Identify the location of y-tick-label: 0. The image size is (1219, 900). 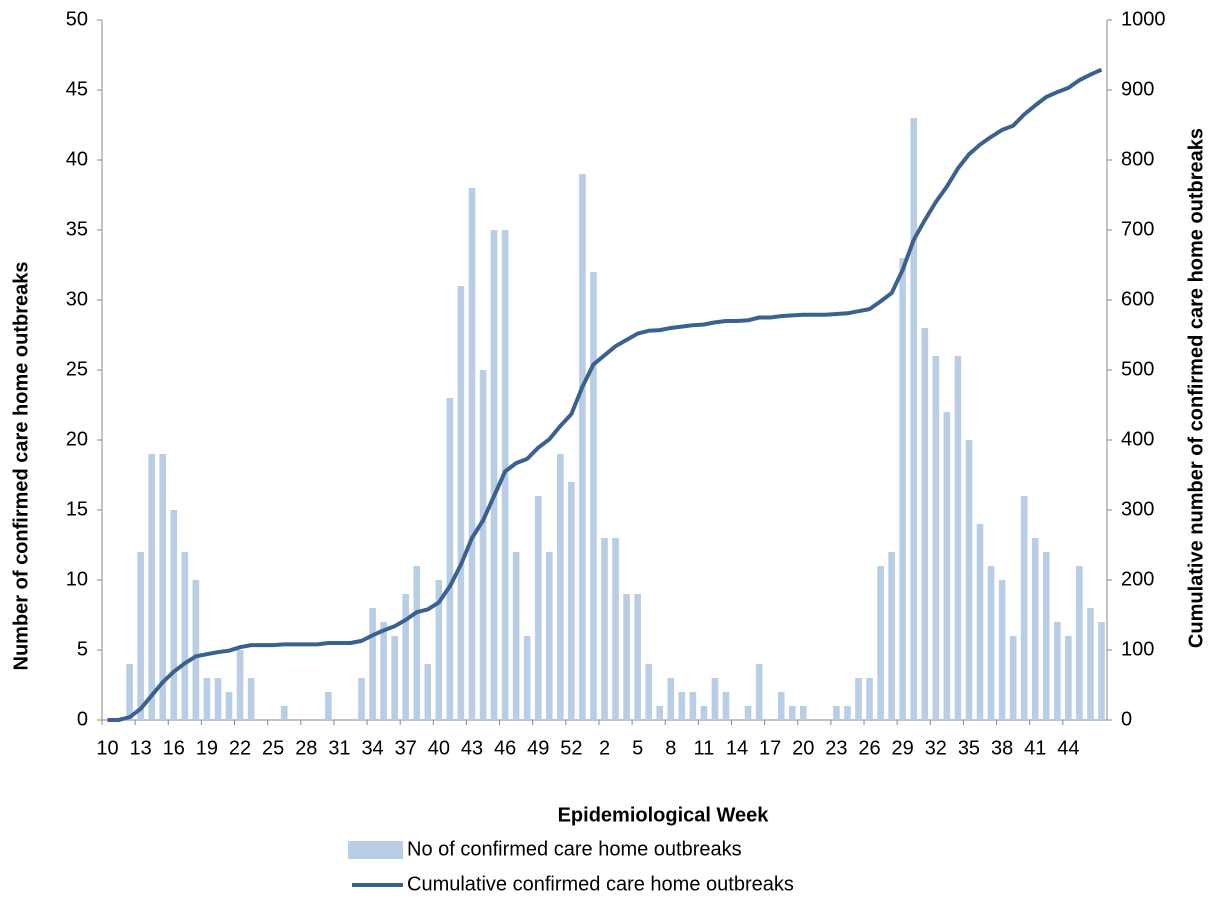
(82, 719).